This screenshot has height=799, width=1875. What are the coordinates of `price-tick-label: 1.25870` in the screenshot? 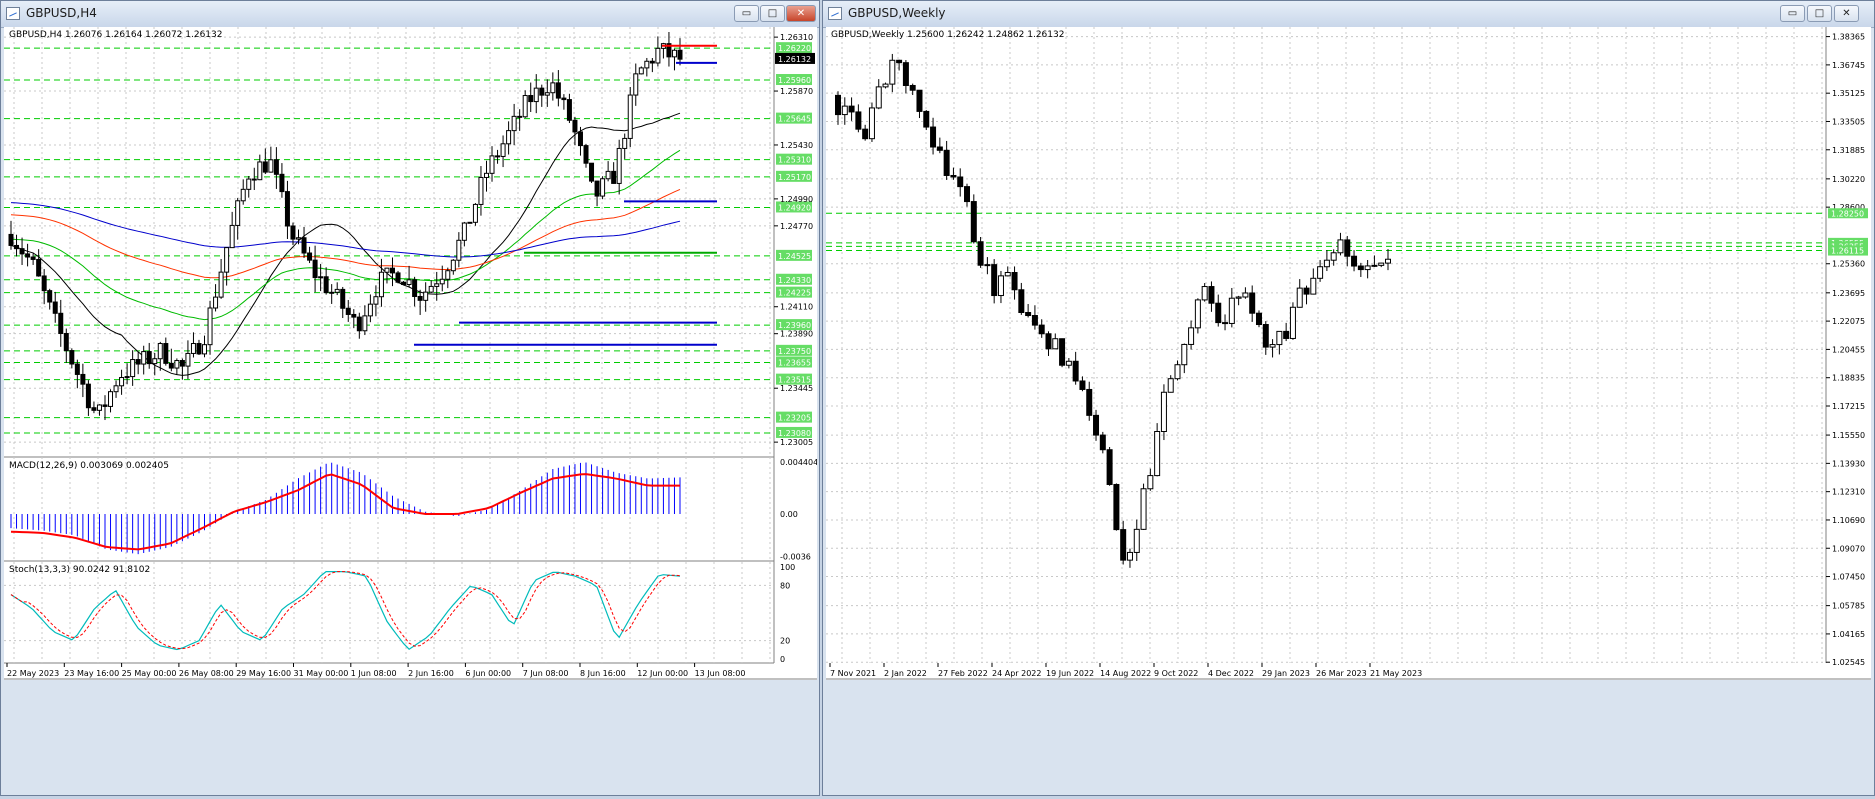 It's located at (796, 91).